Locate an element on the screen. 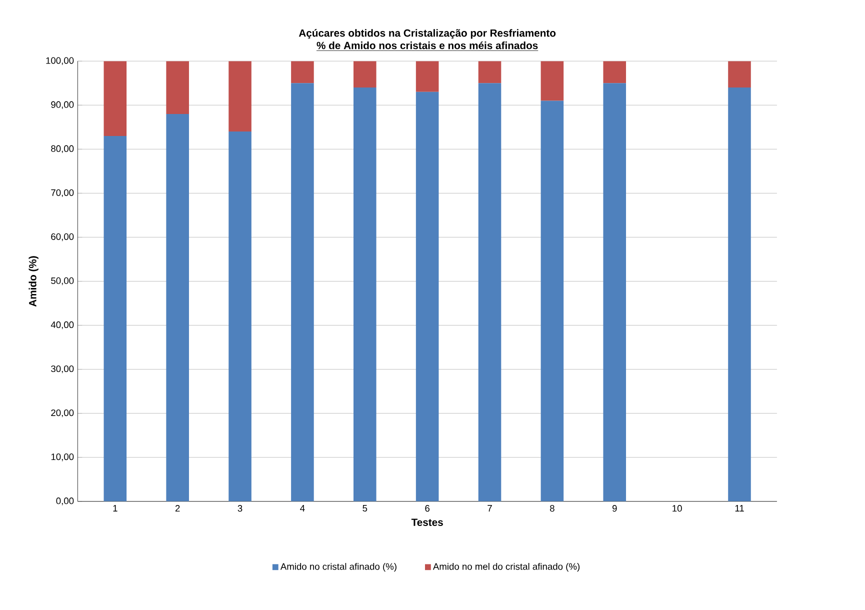 This screenshot has height=610, width=865. x-tick-label: 4 is located at coordinates (302, 508).